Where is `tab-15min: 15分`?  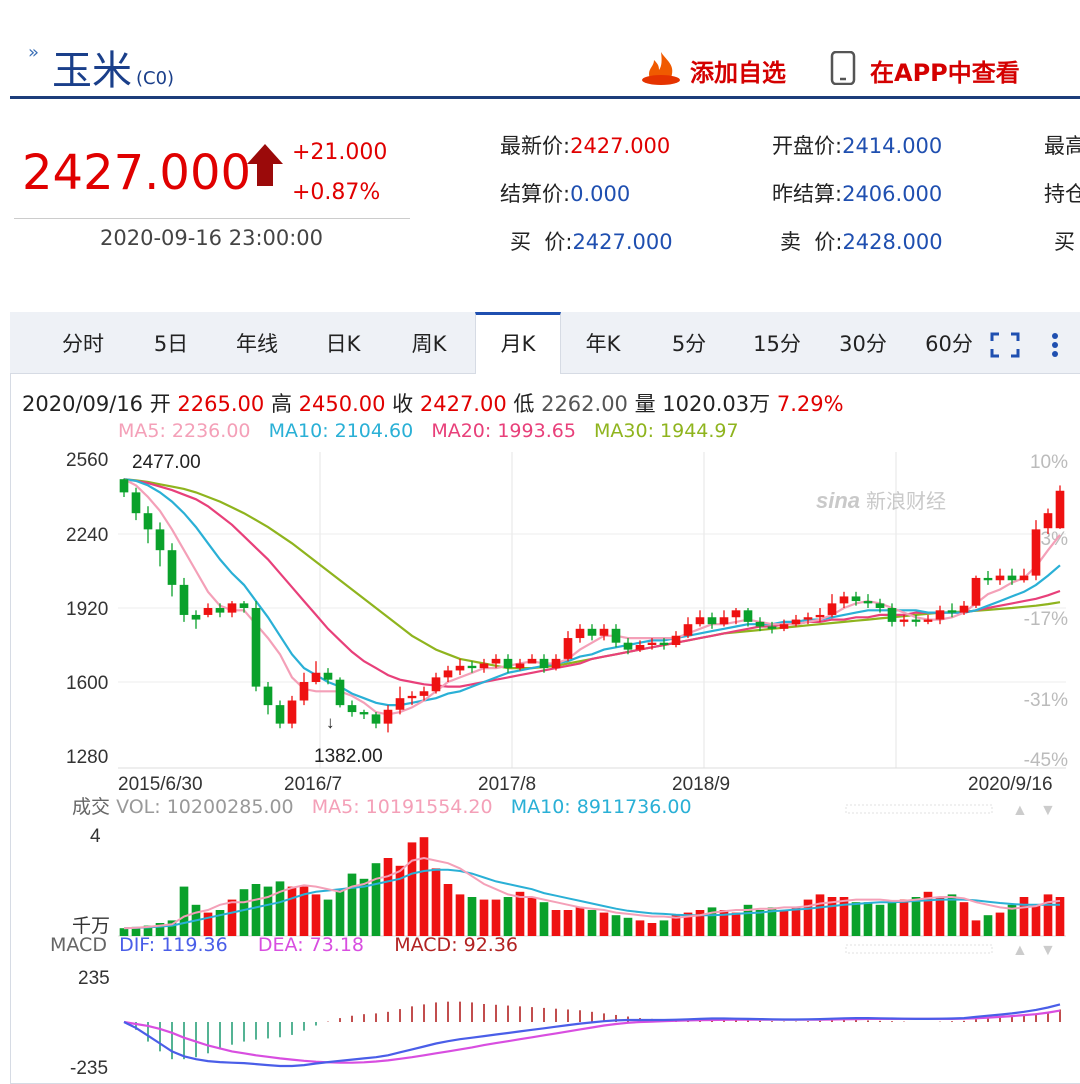 tab-15min: 15分 is located at coordinates (777, 344).